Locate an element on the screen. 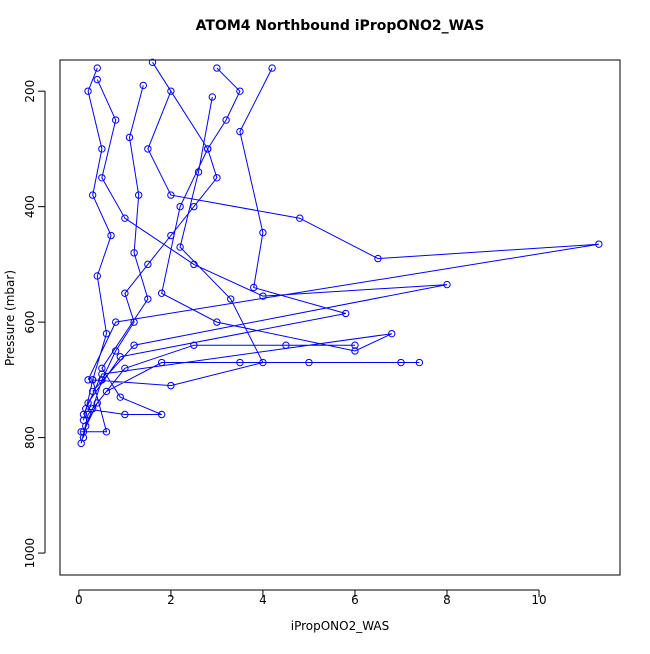 This screenshot has width=650, height=654. x-axis-label: iPropONO2_WAS is located at coordinates (340, 626).